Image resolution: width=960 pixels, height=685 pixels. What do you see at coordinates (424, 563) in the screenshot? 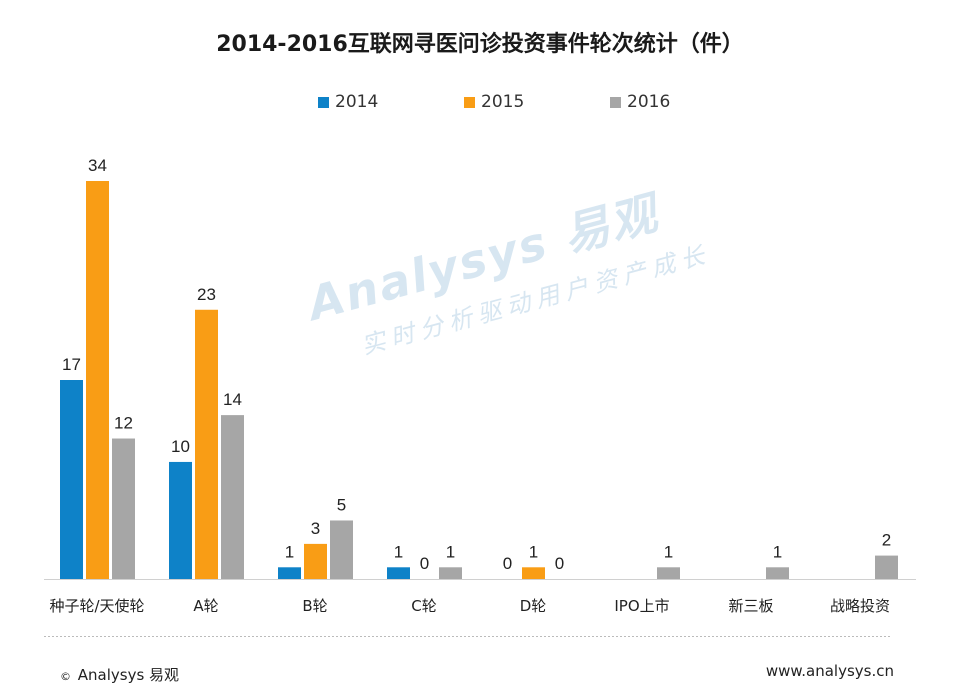
I see `data-label-2015-3: 0` at bounding box center [424, 563].